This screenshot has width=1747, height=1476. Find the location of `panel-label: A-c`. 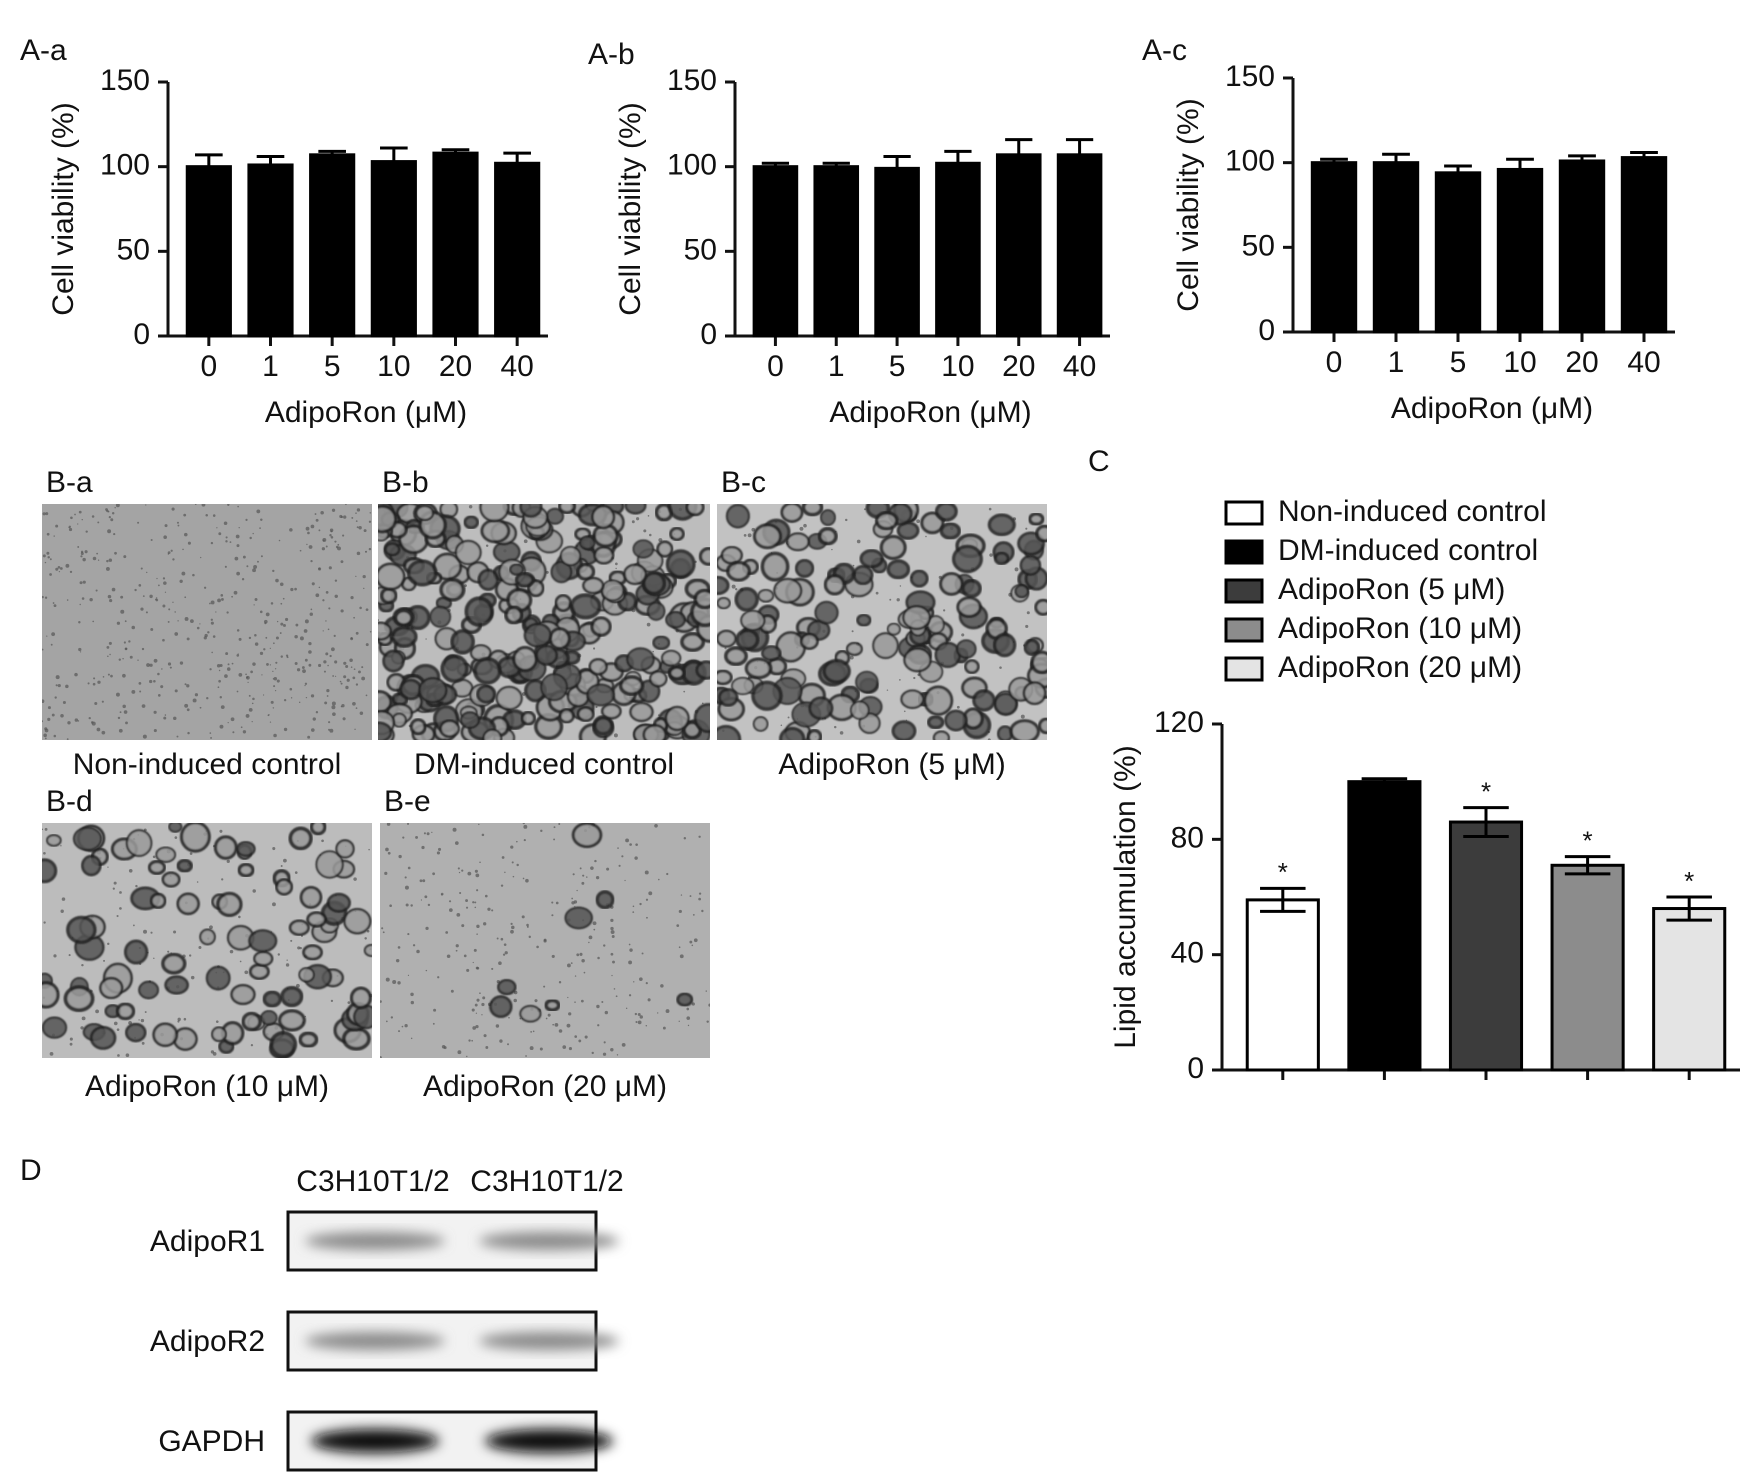

panel-label: A-c is located at coordinates (1164, 50).